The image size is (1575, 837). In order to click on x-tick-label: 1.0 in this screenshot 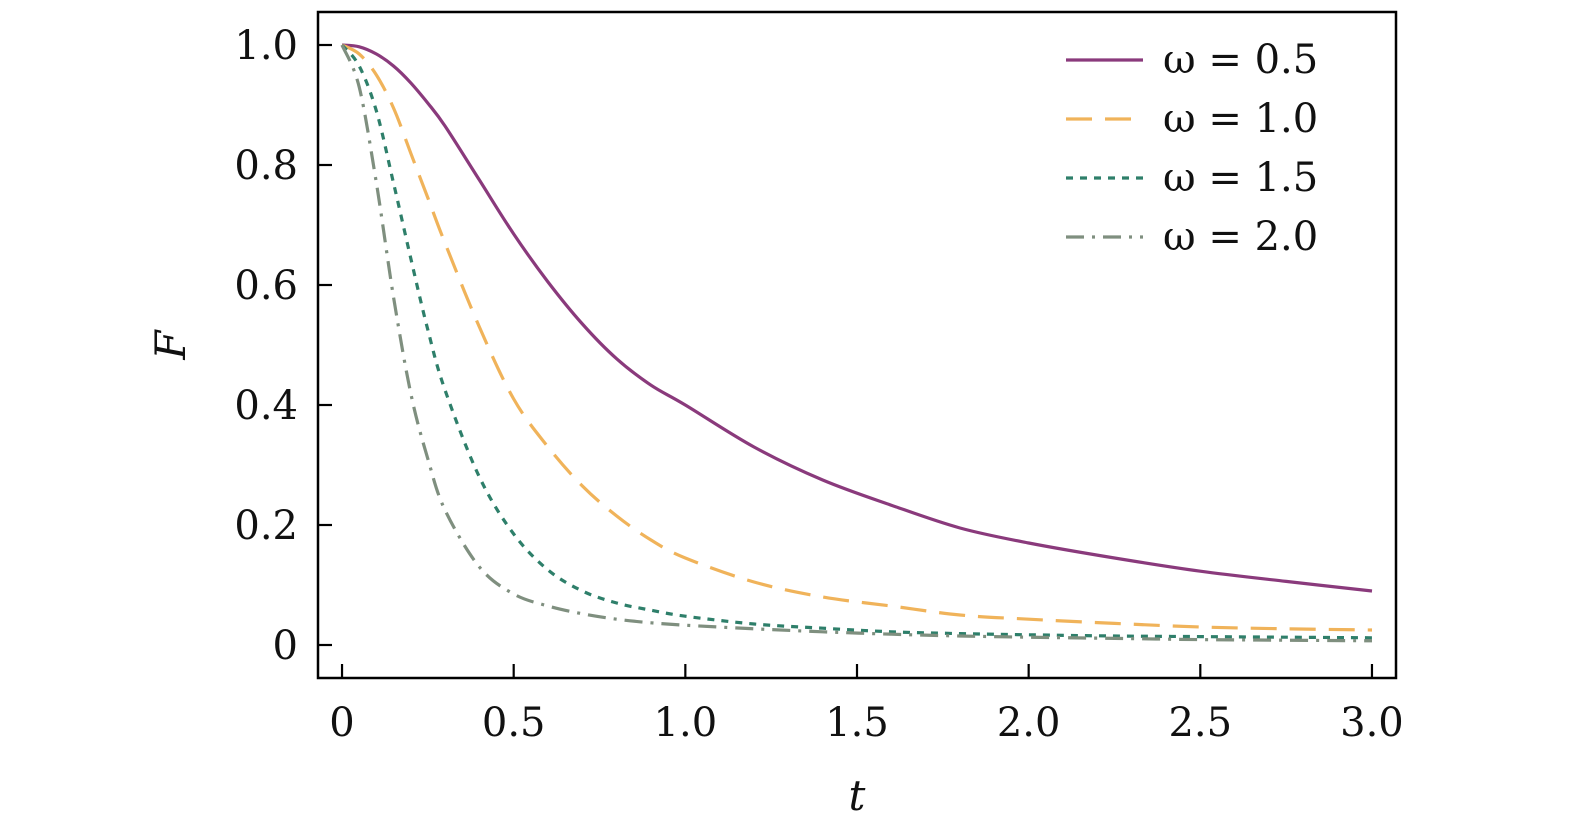, I will do `click(686, 723)`.